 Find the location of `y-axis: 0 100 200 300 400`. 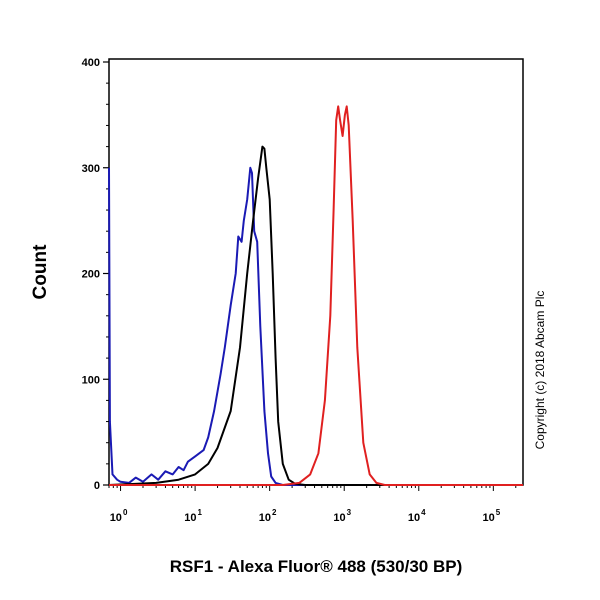

y-axis: 0 100 200 300 400 is located at coordinates (95, 274).